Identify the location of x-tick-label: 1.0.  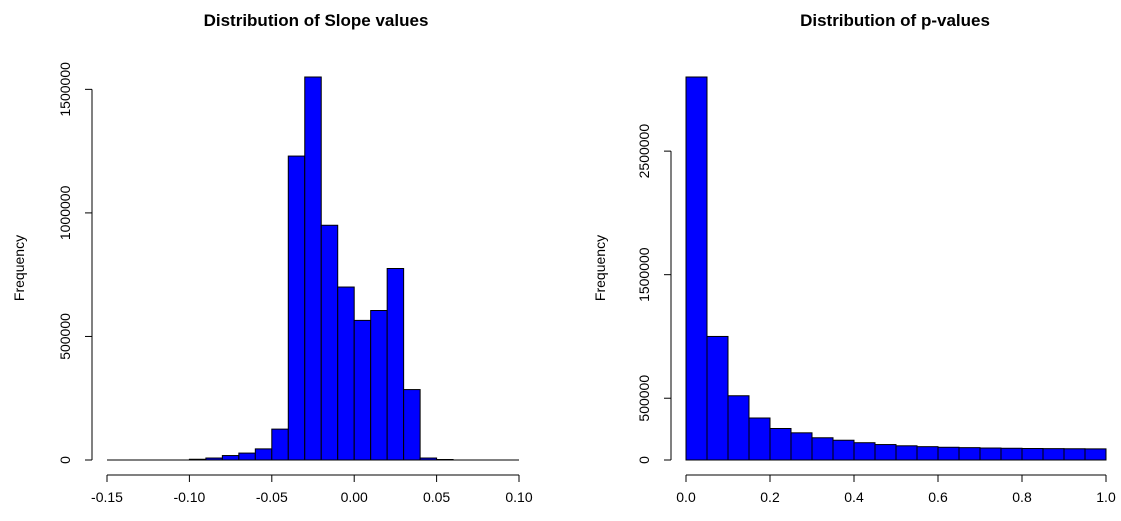
(1106, 497).